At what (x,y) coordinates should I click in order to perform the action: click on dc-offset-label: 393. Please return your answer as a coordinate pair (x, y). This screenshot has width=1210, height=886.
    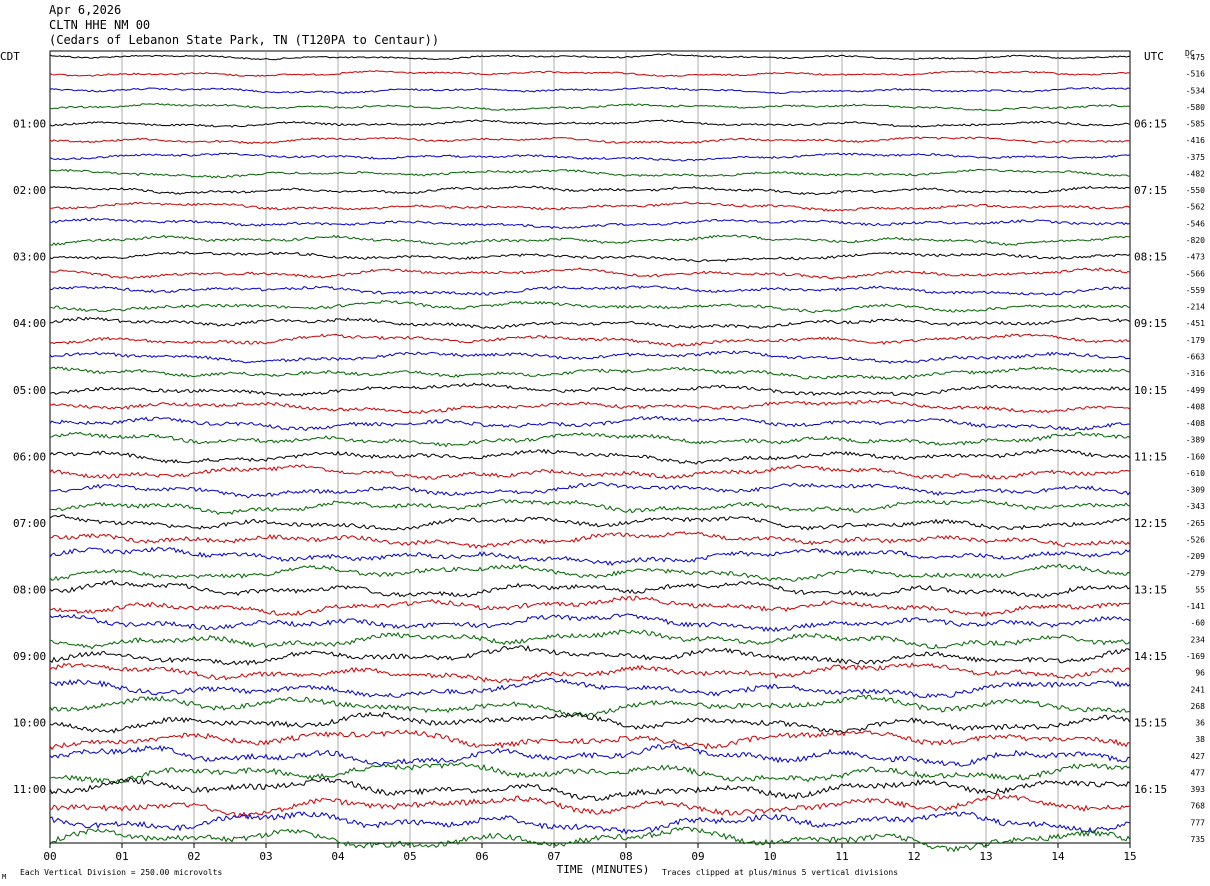
    Looking at the image, I should click on (1198, 789).